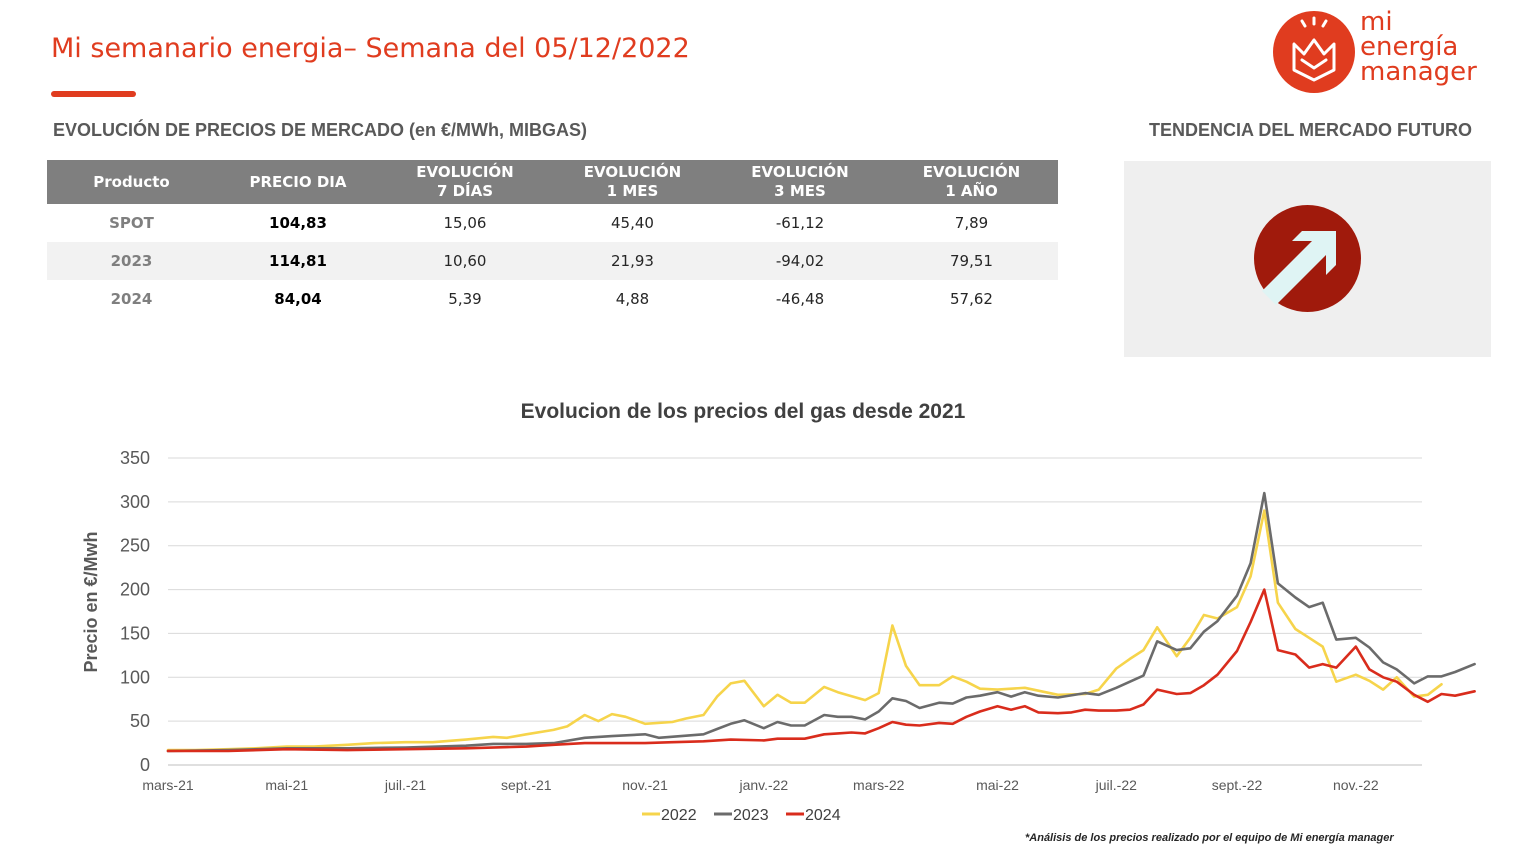  I want to click on y-tick-label: 100, so click(135, 677).